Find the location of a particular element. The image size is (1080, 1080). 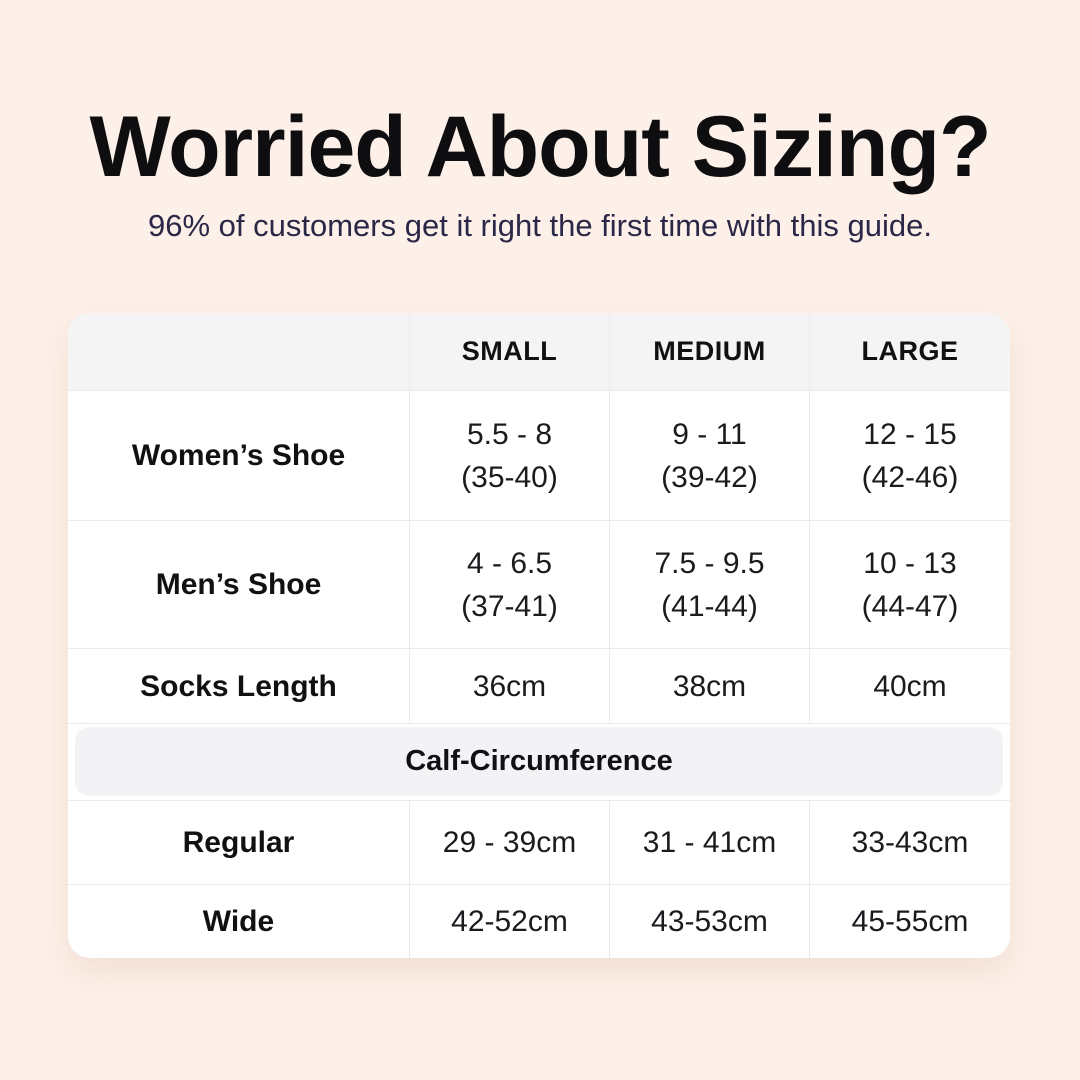

table-row-regular: Regular 29 - 39cm 31 - 41cm 33-43cm is located at coordinates (539, 842).